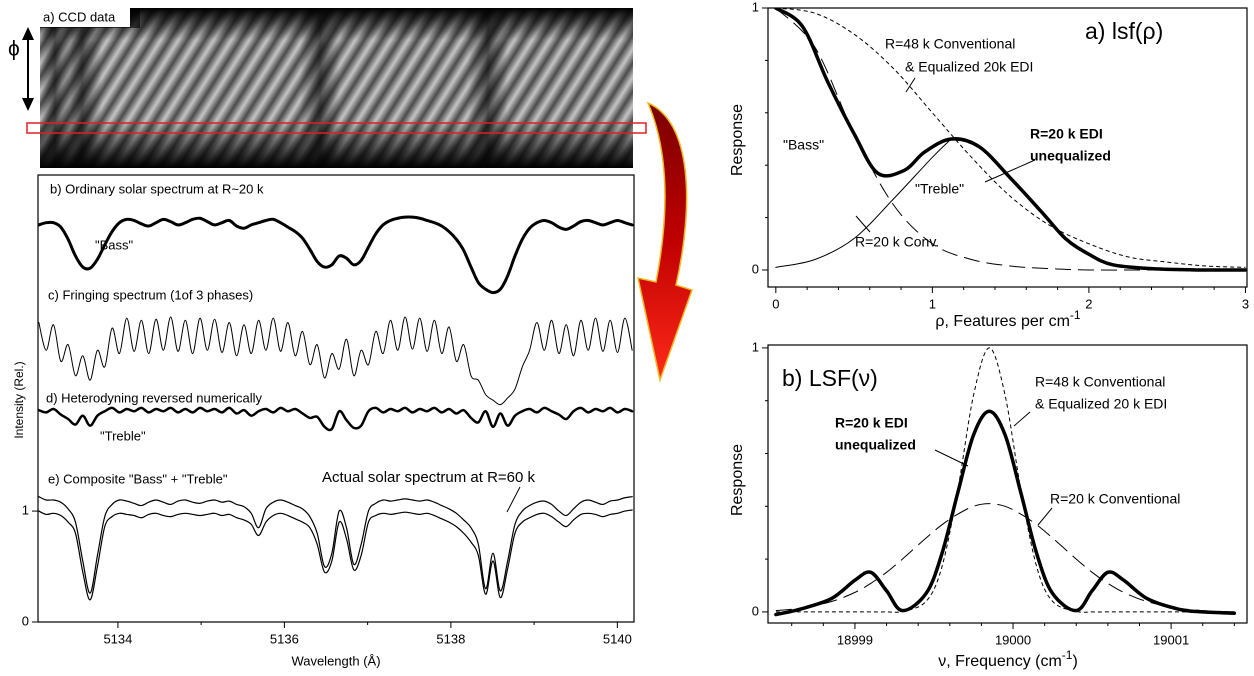 This screenshot has height=676, width=1254. Describe the element at coordinates (335, 660) in the screenshot. I see `x-axis-label: Wavelength (Å)` at that location.